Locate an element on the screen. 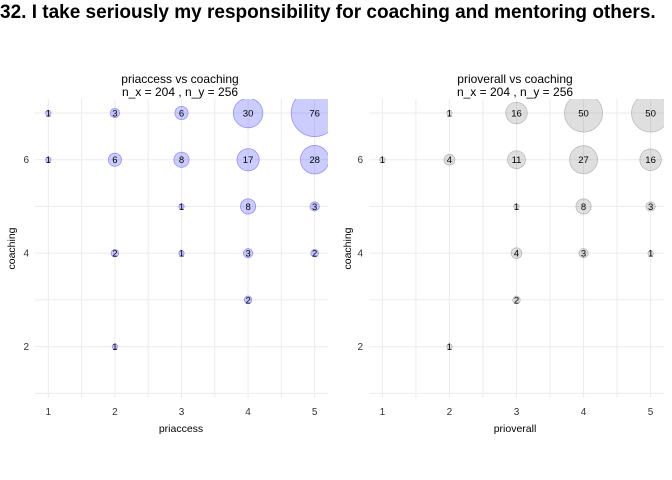 Image resolution: width=672 pixels, height=480 pixels. panel2-x-tick-label: 3 is located at coordinates (517, 412).